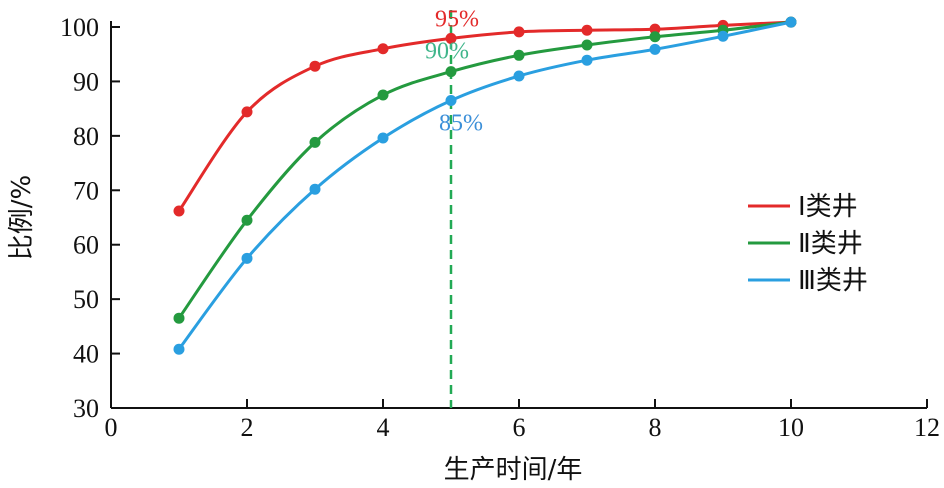 This screenshot has height=488, width=944. I want to click on y-axis-title: 比例/%, so click(22, 217).